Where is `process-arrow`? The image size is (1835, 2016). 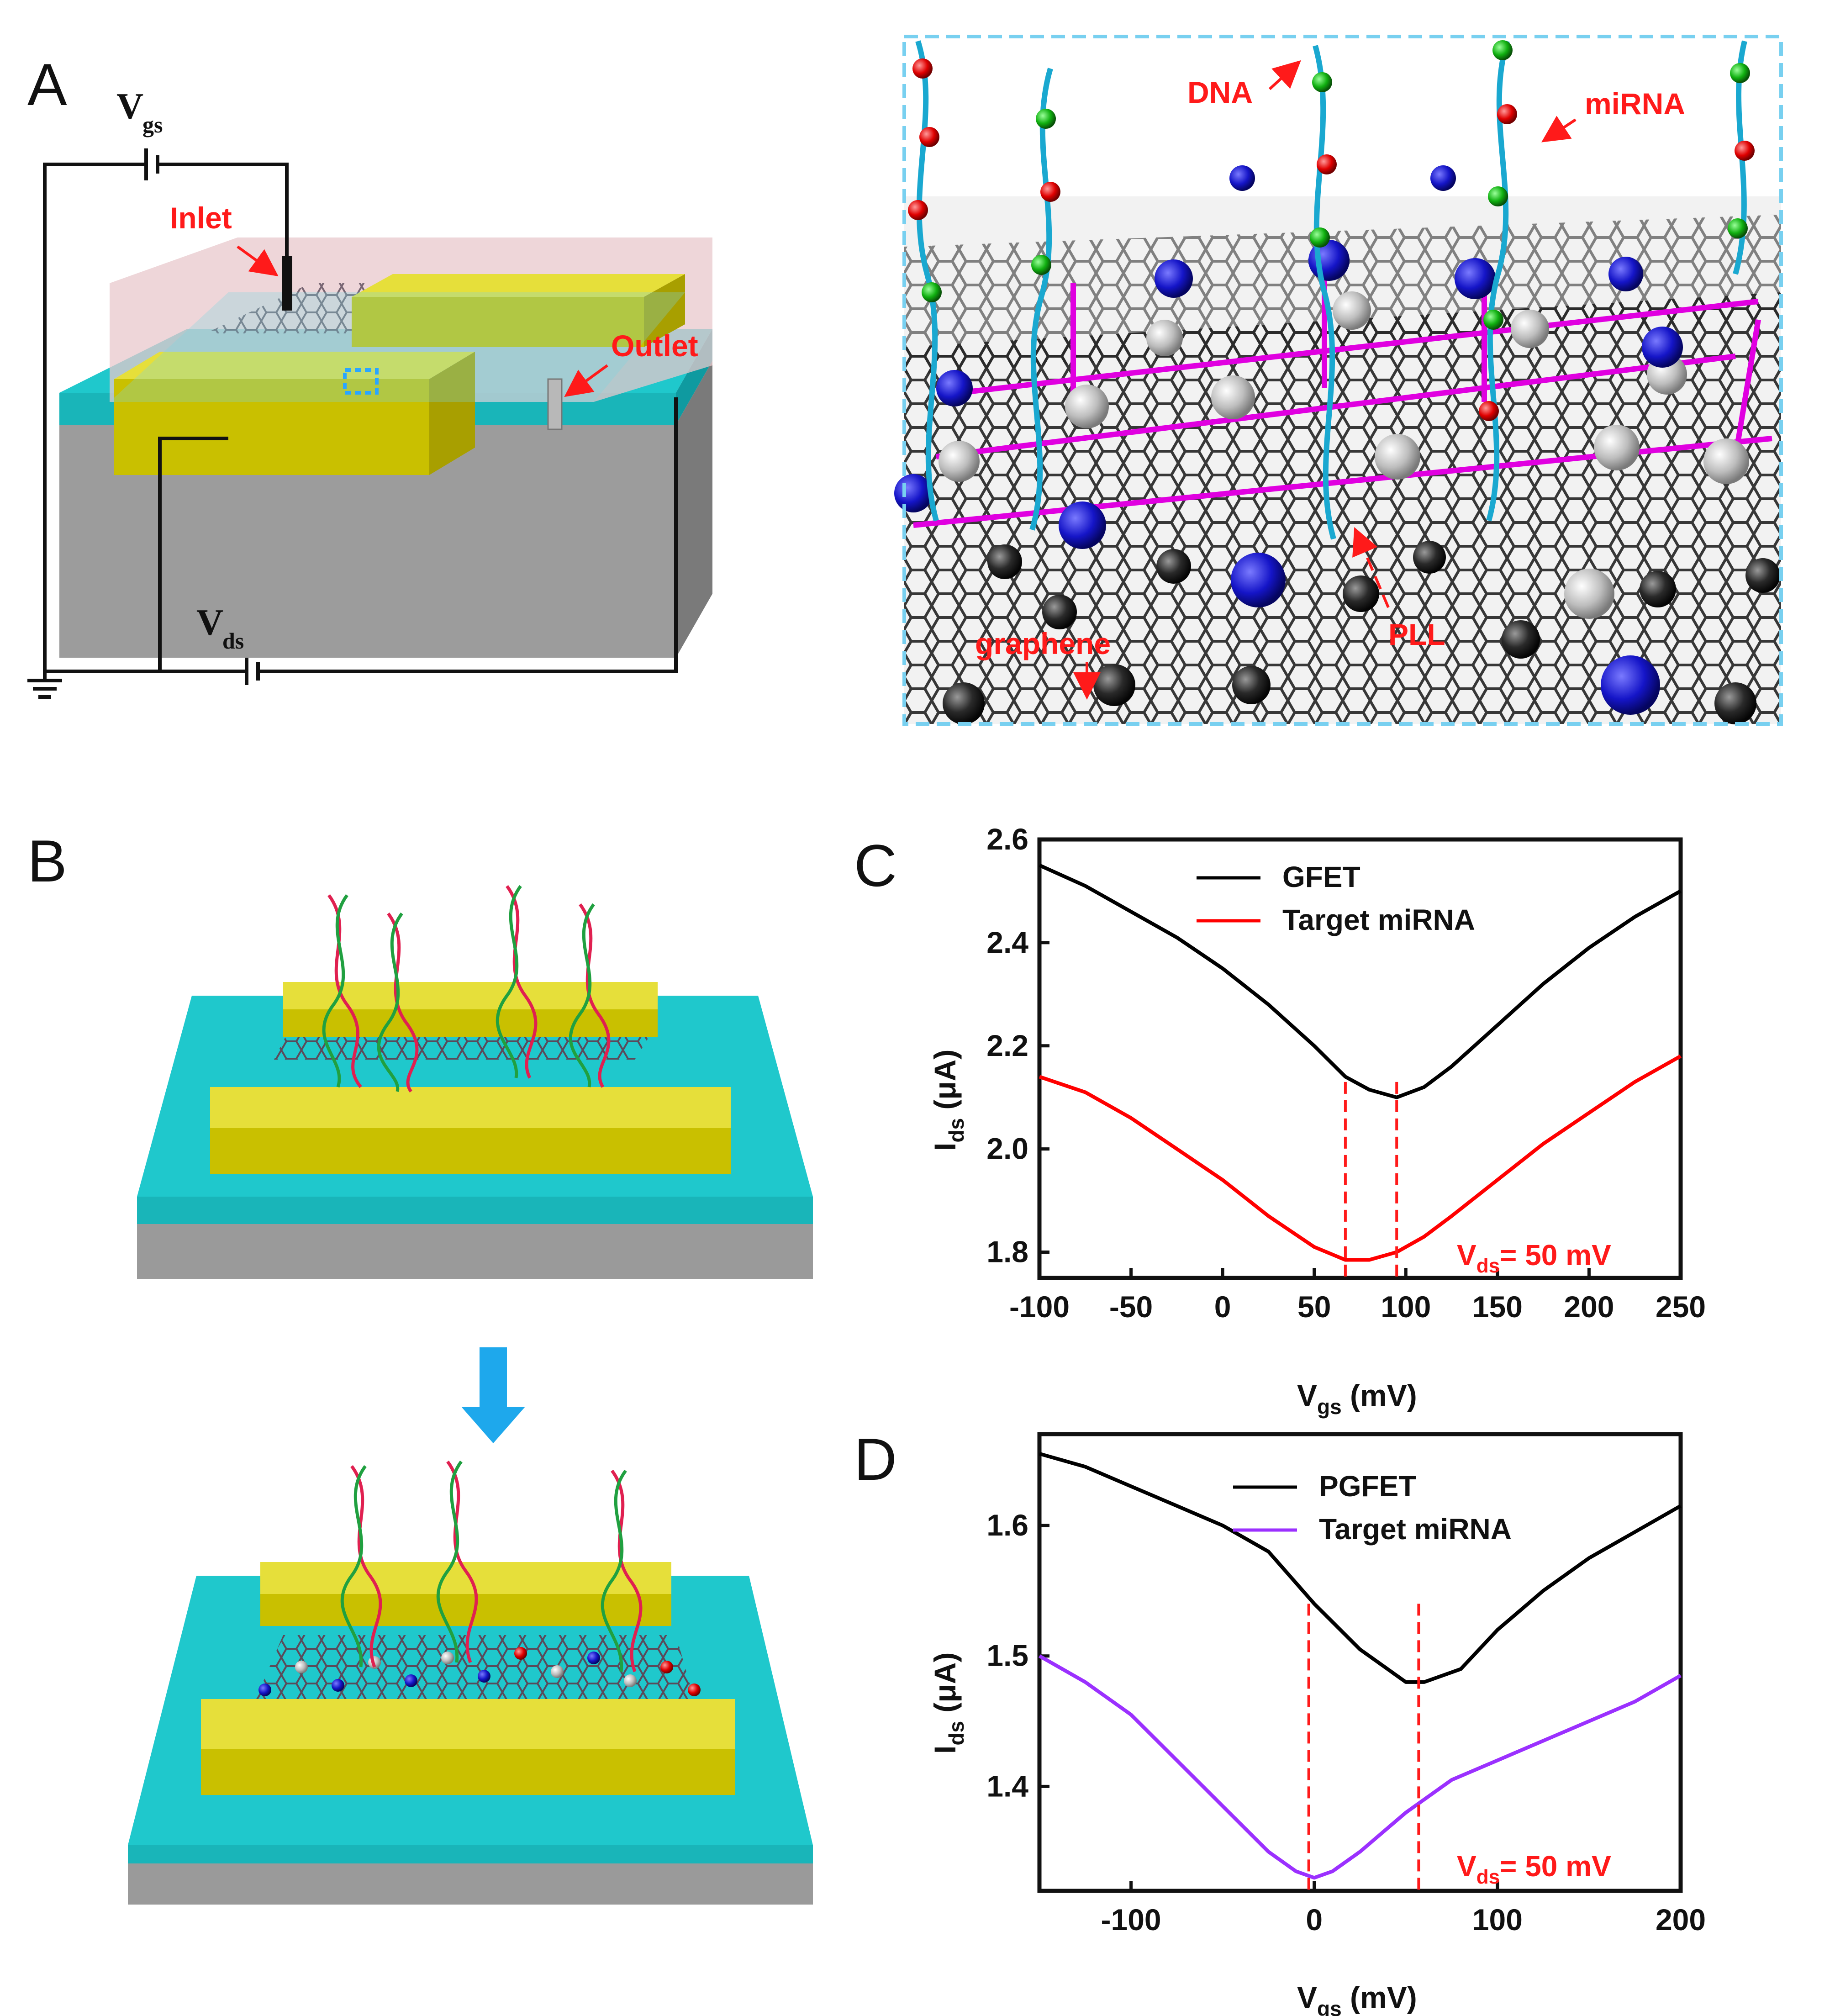
process-arrow is located at coordinates (493, 1395).